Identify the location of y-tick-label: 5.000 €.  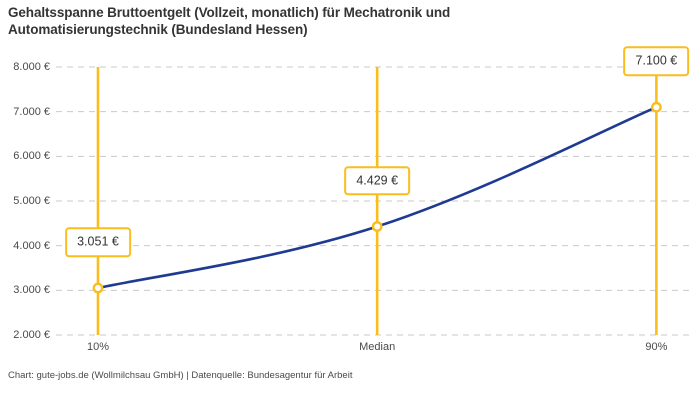
(31, 201).